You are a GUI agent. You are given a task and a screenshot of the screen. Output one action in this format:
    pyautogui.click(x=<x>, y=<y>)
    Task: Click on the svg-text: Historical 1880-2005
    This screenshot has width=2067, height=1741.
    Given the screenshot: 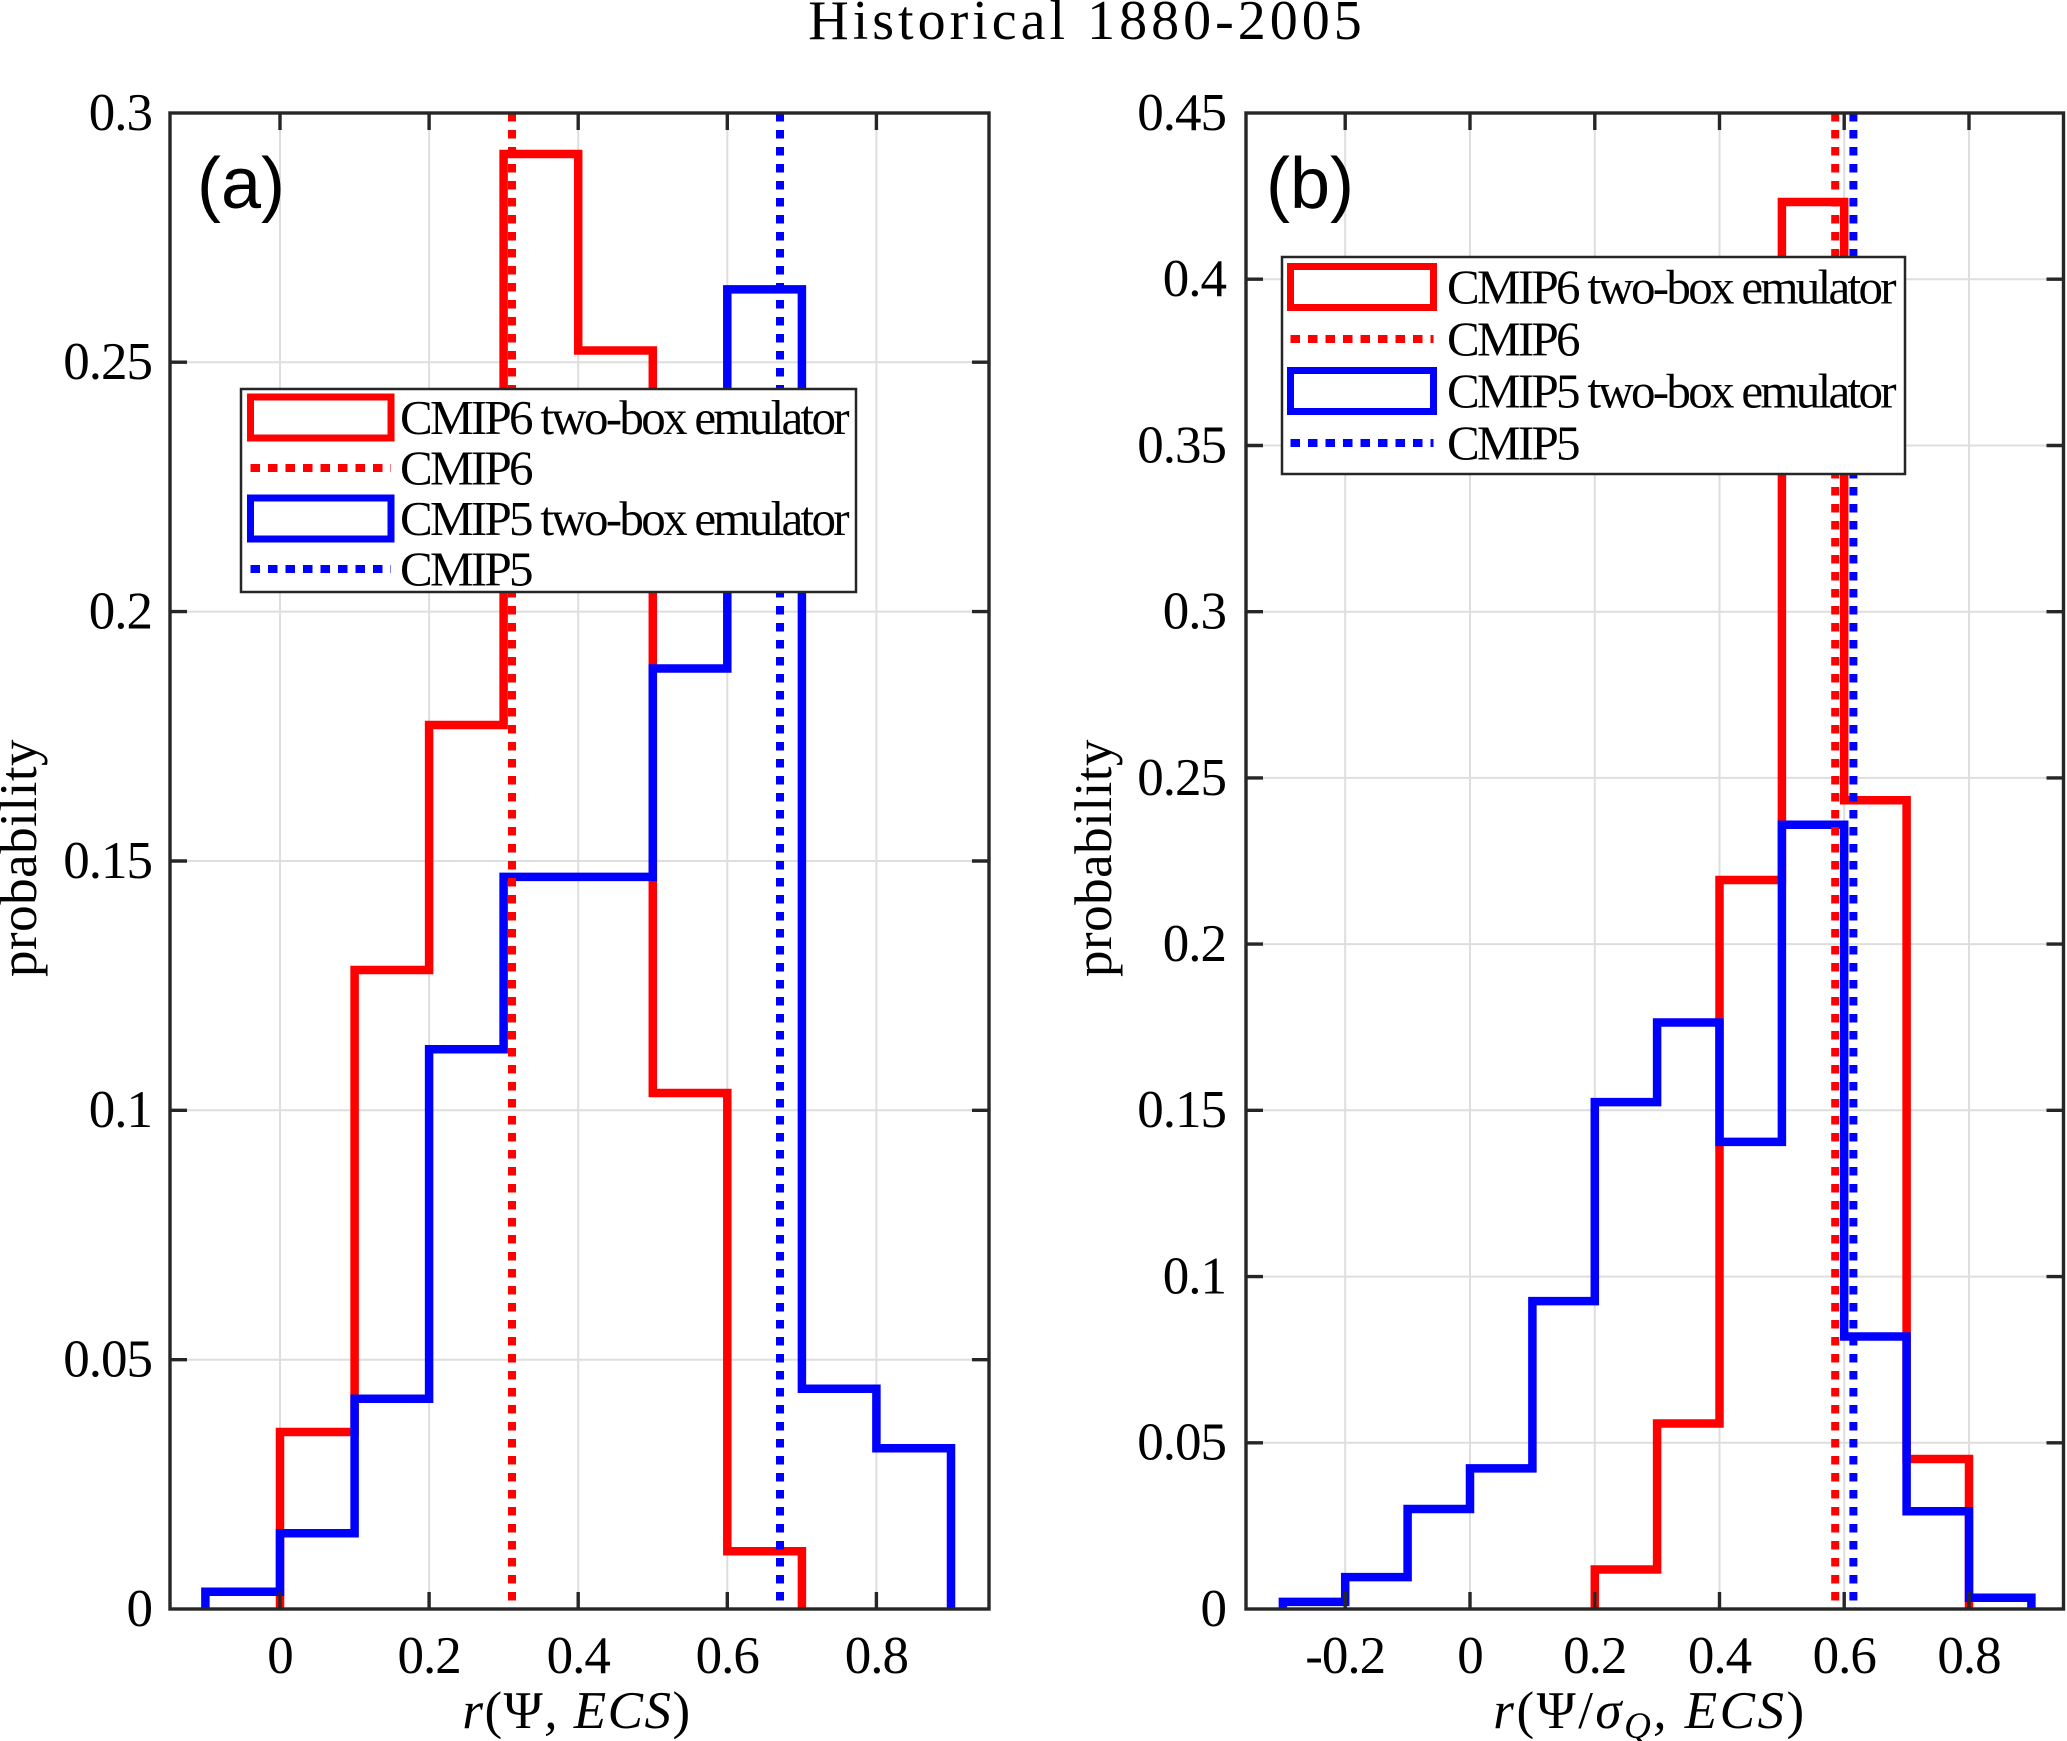 What is the action you would take?
    pyautogui.click(x=1086, y=26)
    